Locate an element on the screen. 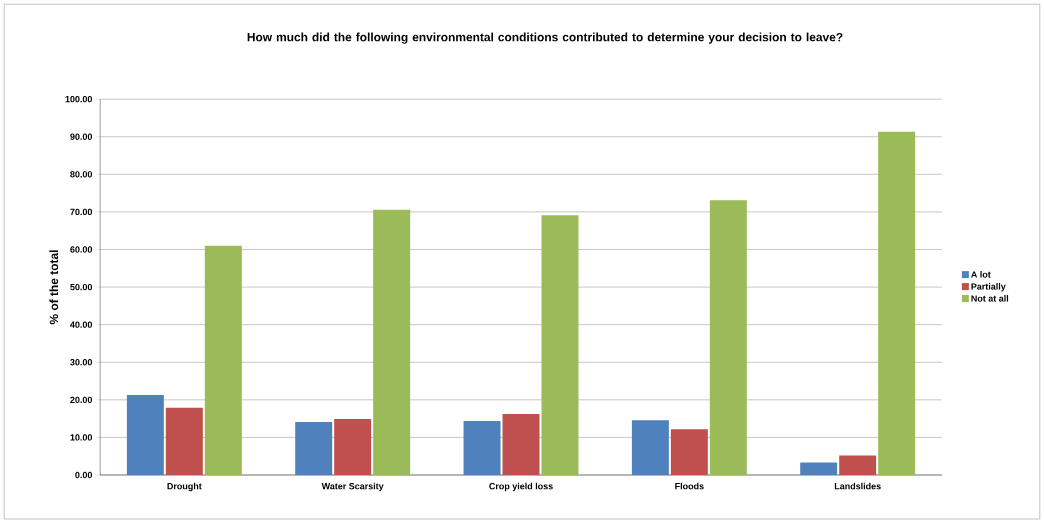 The width and height of the screenshot is (1044, 523). x-tick-label: Drought is located at coordinates (184, 487).